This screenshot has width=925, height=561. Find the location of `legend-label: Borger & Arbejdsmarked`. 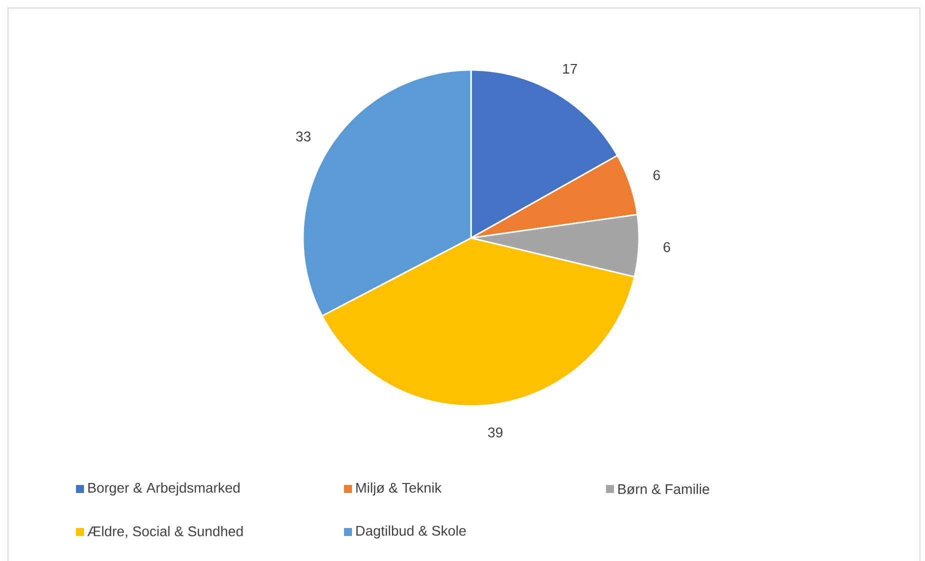

legend-label: Borger & Arbejdsmarked is located at coordinates (164, 489).